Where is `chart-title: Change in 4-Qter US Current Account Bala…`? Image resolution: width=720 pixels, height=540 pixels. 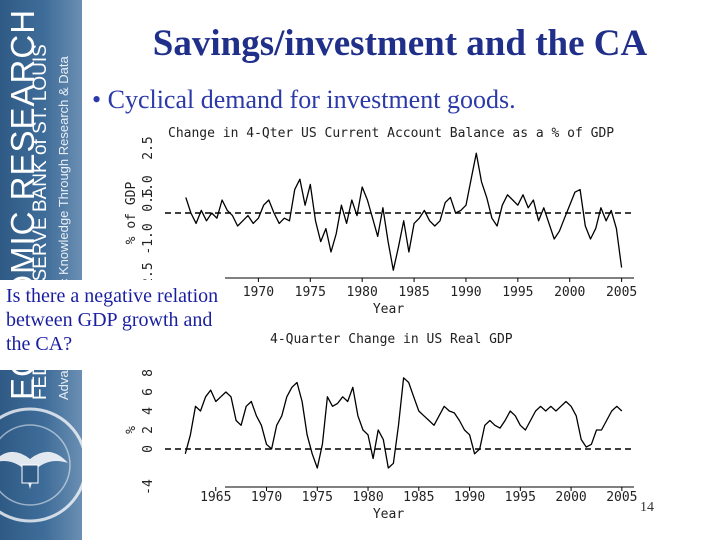
chart-title: Change in 4-Qter US Current Account Bala… is located at coordinates (391, 133).